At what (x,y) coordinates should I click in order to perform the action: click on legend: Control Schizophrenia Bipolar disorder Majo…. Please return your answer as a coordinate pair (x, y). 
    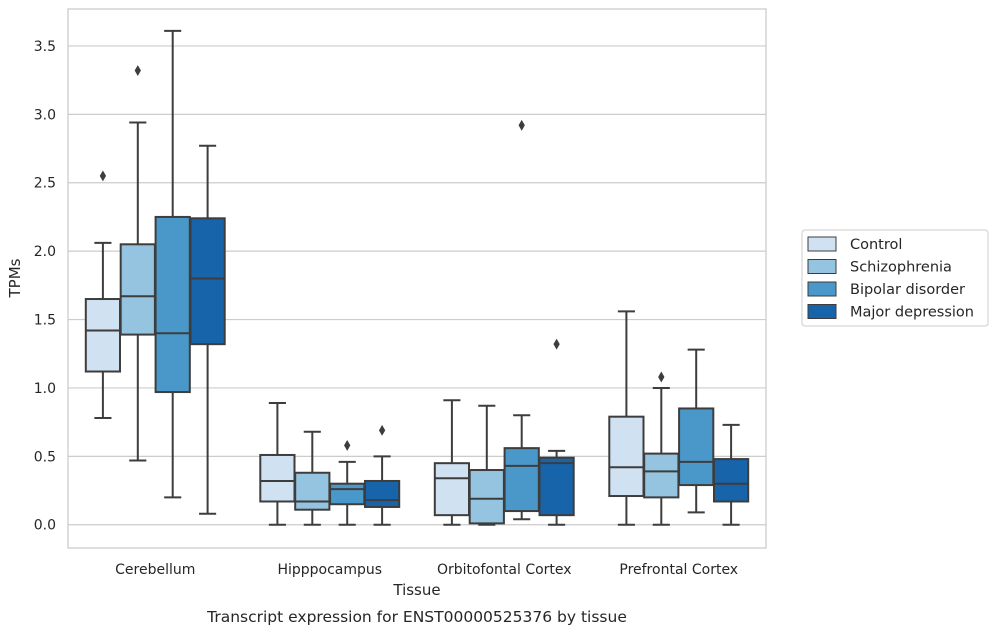
    Looking at the image, I should click on (895, 278).